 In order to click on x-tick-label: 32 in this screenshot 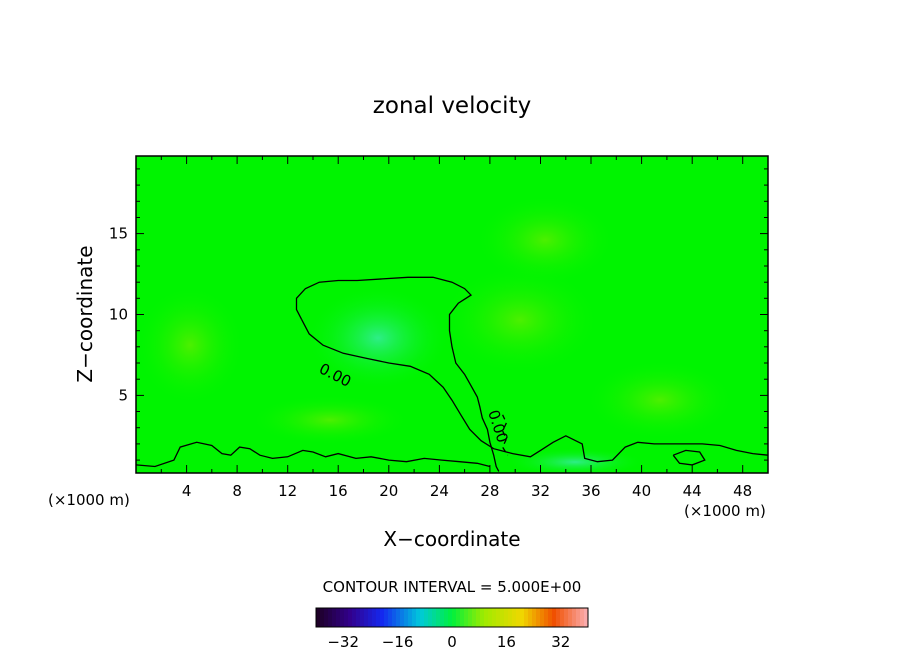, I will do `click(540, 491)`.